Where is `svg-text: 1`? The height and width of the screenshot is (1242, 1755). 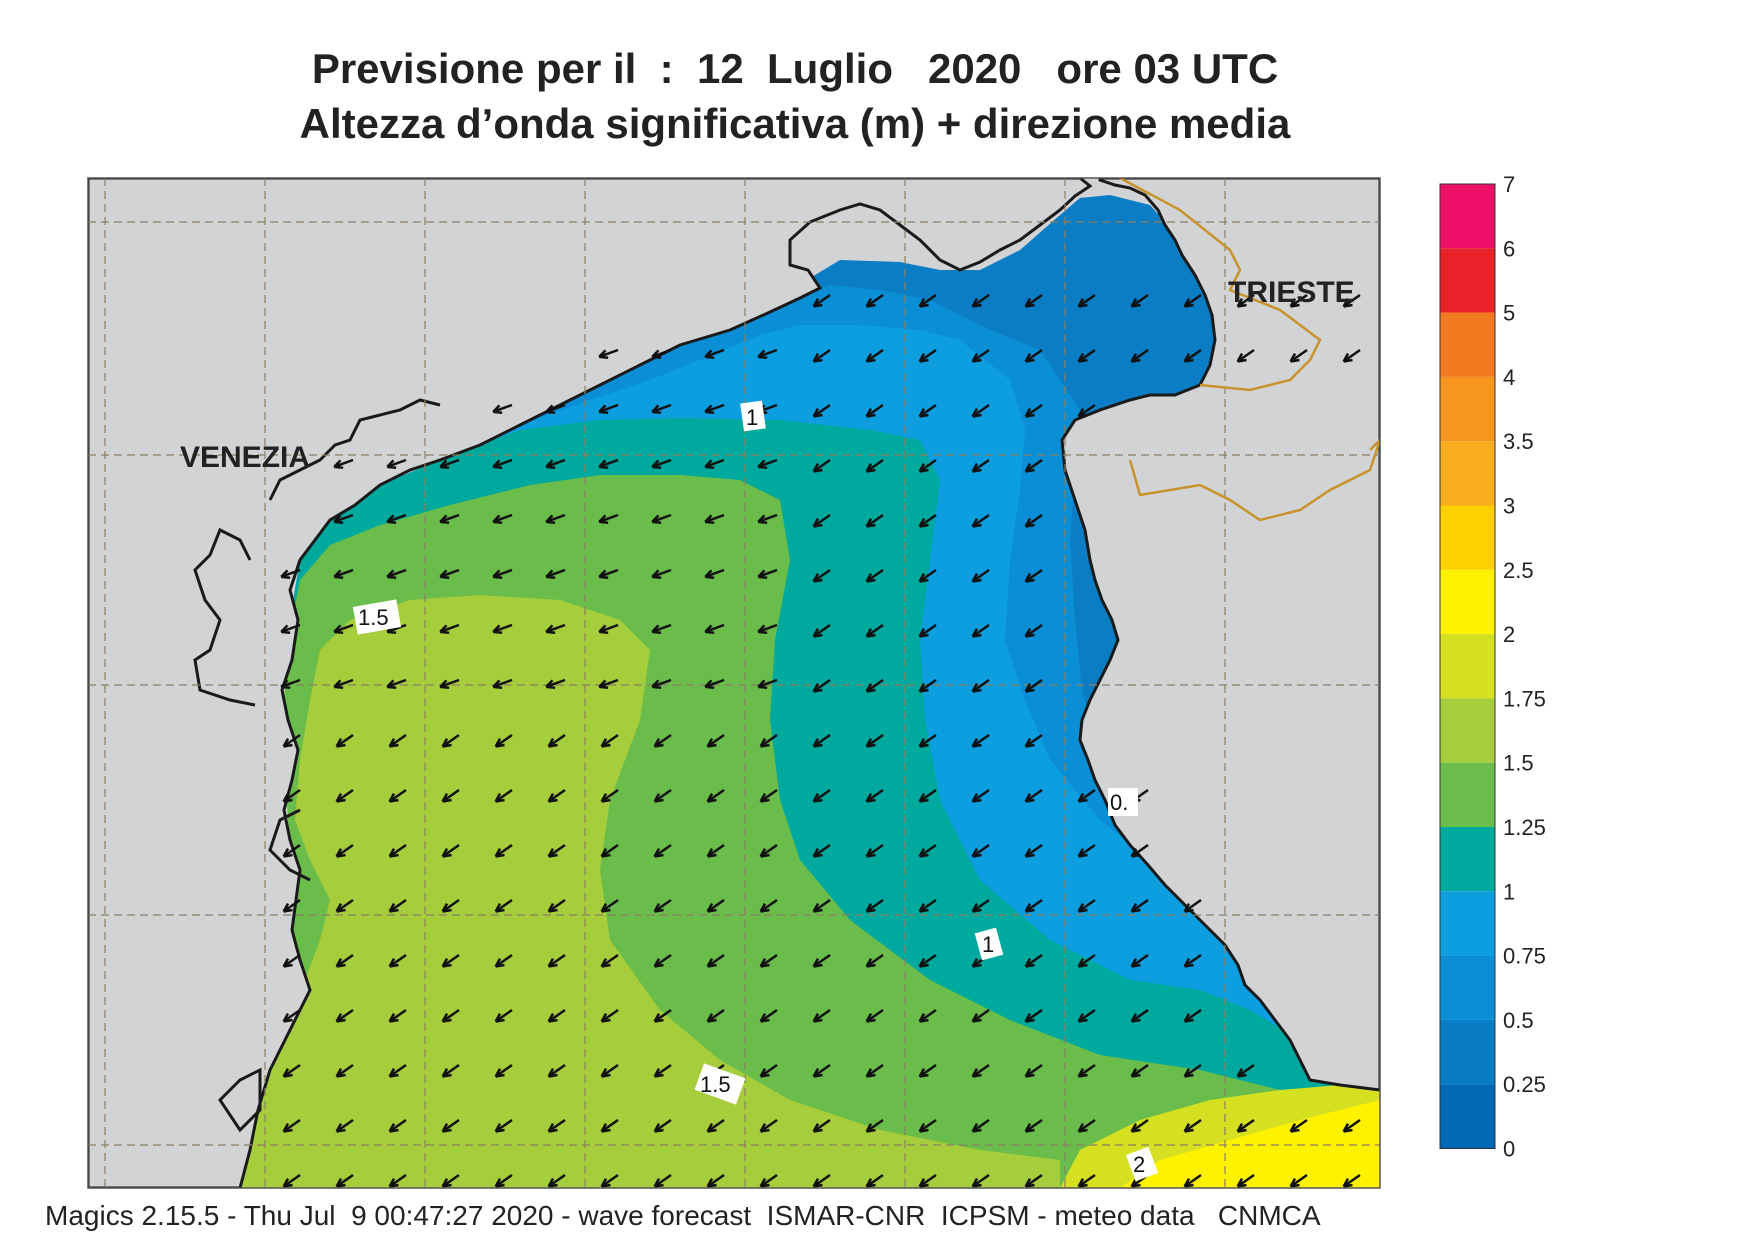
svg-text: 1 is located at coordinates (988, 944).